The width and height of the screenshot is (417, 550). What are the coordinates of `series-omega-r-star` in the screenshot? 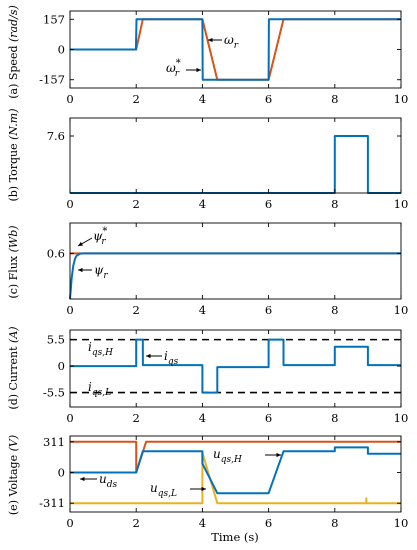 It's located at (235, 49).